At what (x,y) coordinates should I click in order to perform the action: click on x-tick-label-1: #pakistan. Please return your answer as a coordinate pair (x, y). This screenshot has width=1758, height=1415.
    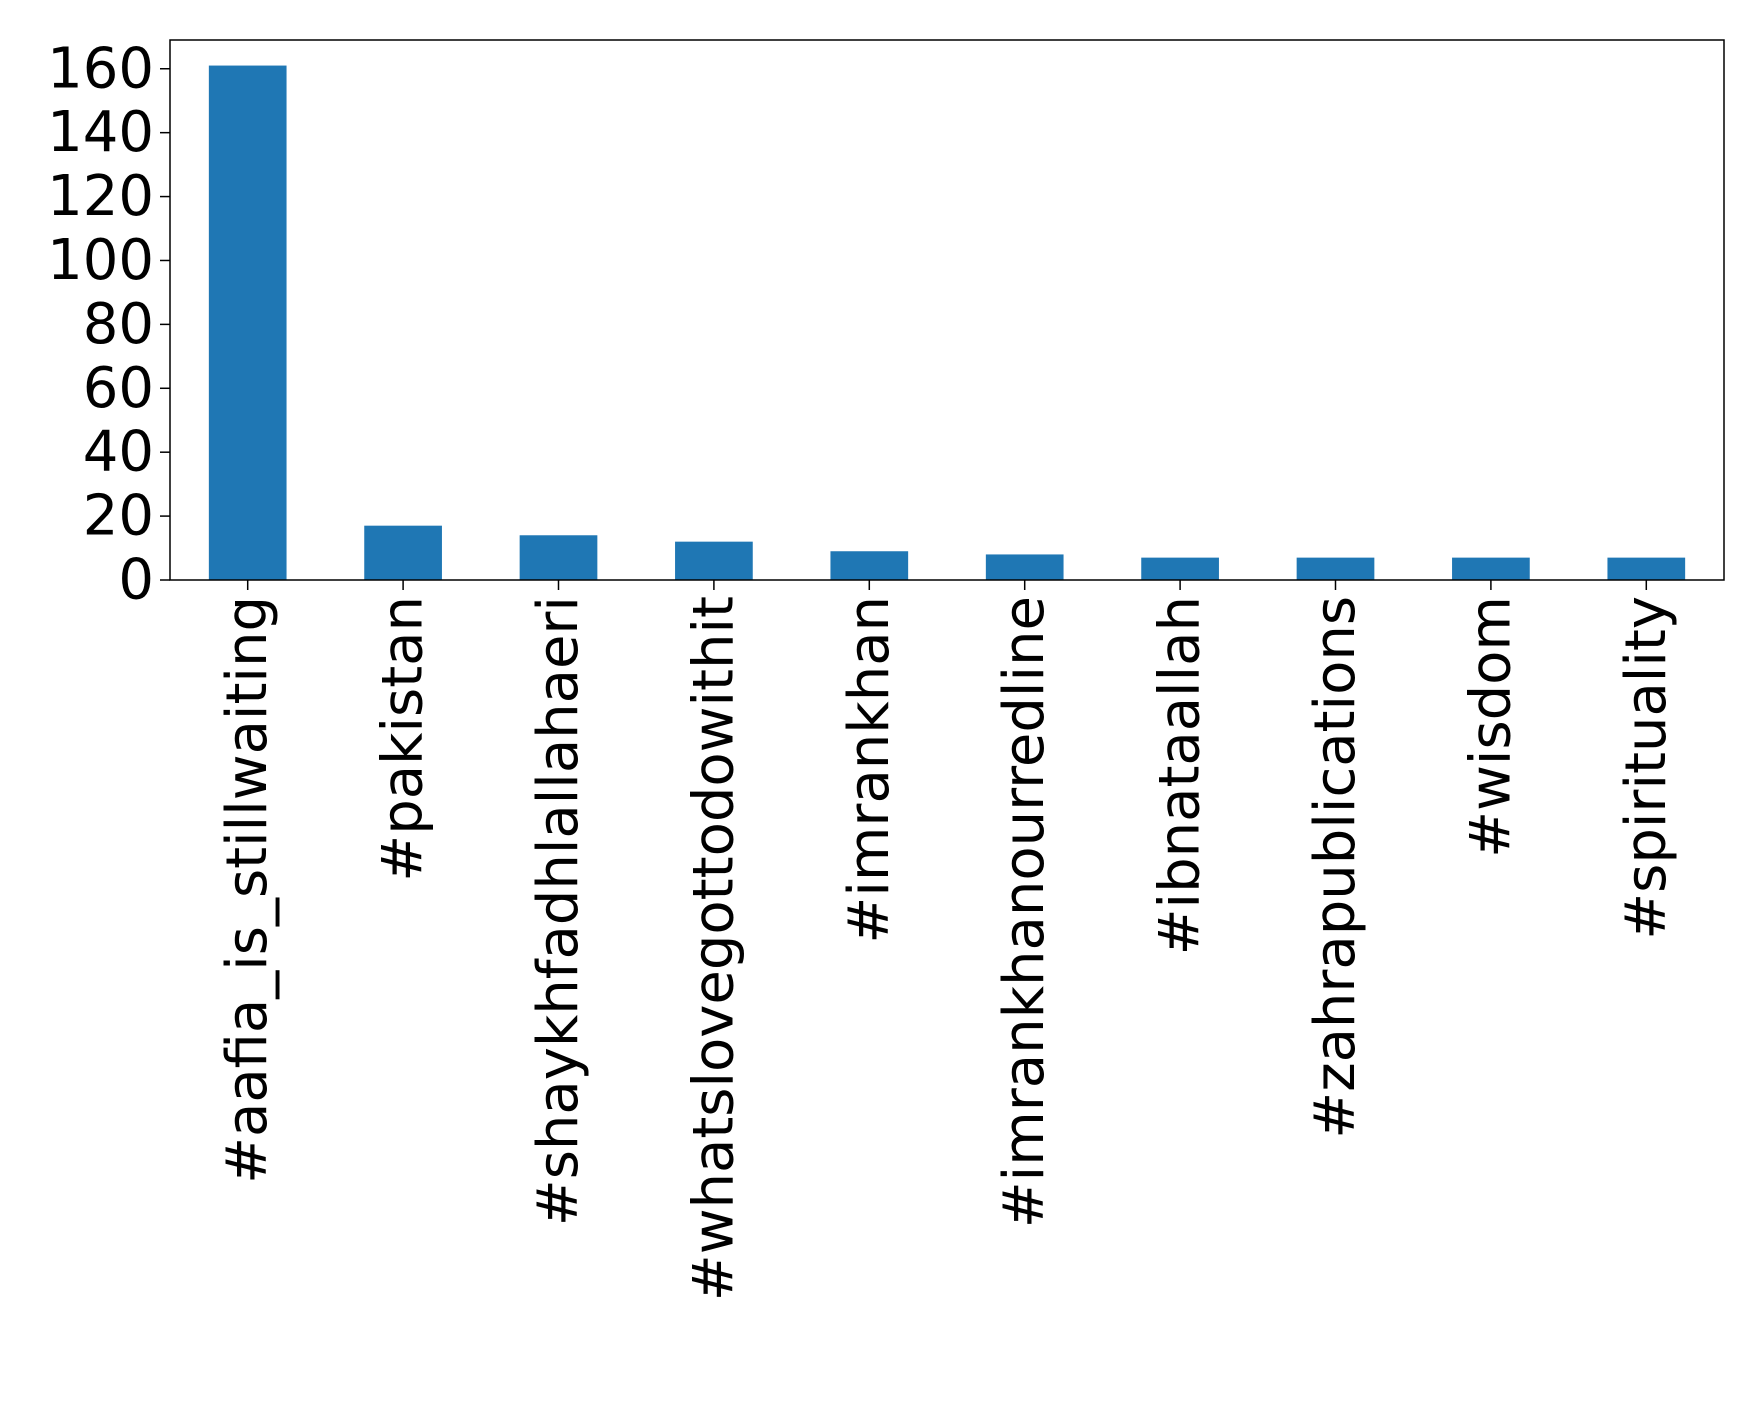
    Looking at the image, I should click on (403, 739).